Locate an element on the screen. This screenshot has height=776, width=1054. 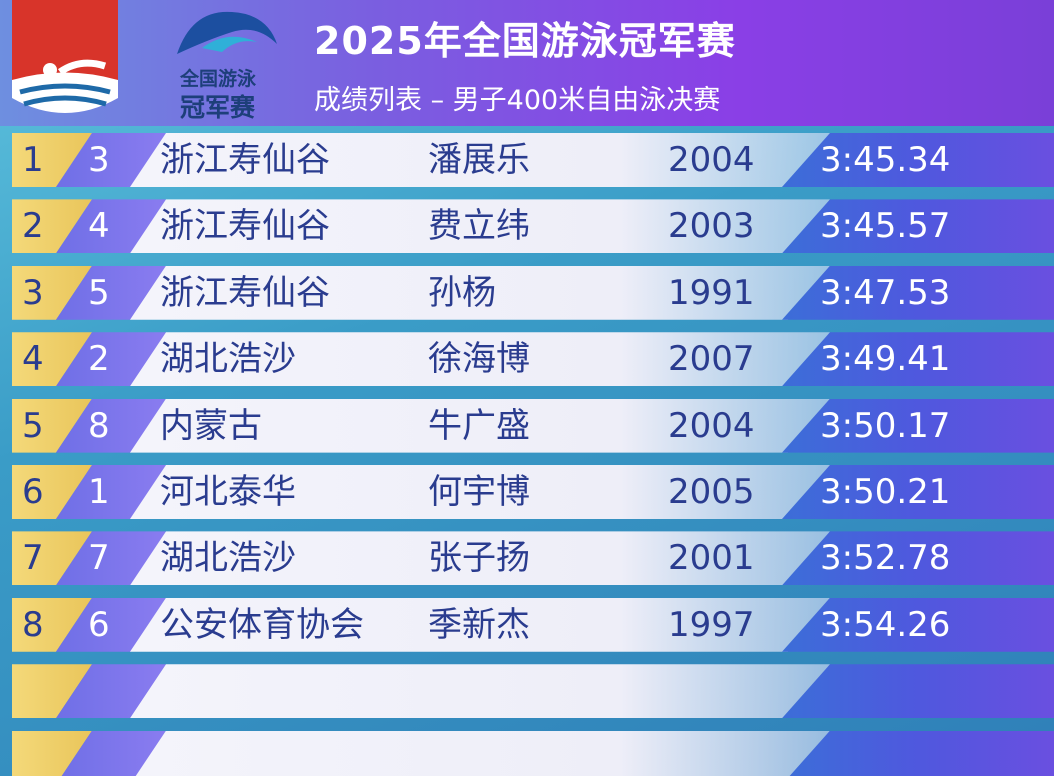
time: 3:54.26 is located at coordinates (885, 624).